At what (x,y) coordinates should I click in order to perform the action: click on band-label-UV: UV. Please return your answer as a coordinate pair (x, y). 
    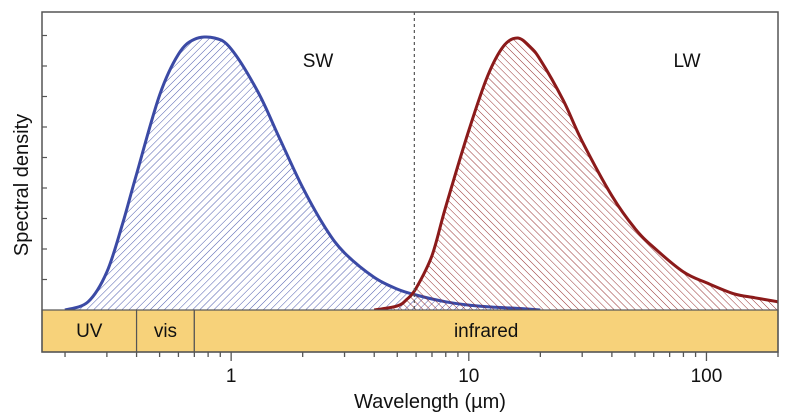
    Looking at the image, I should click on (89, 331).